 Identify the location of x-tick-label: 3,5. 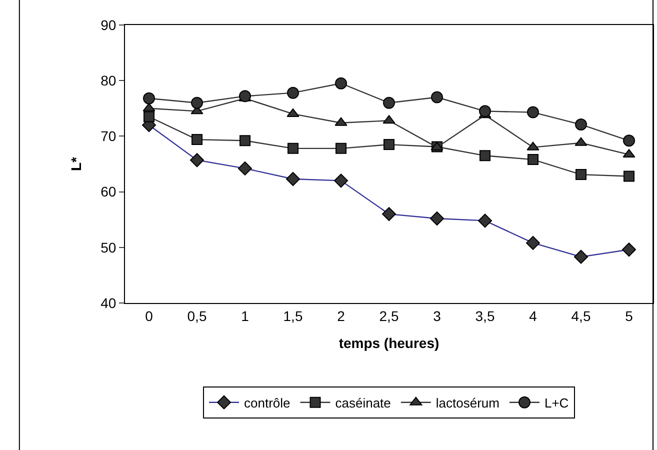
(485, 316).